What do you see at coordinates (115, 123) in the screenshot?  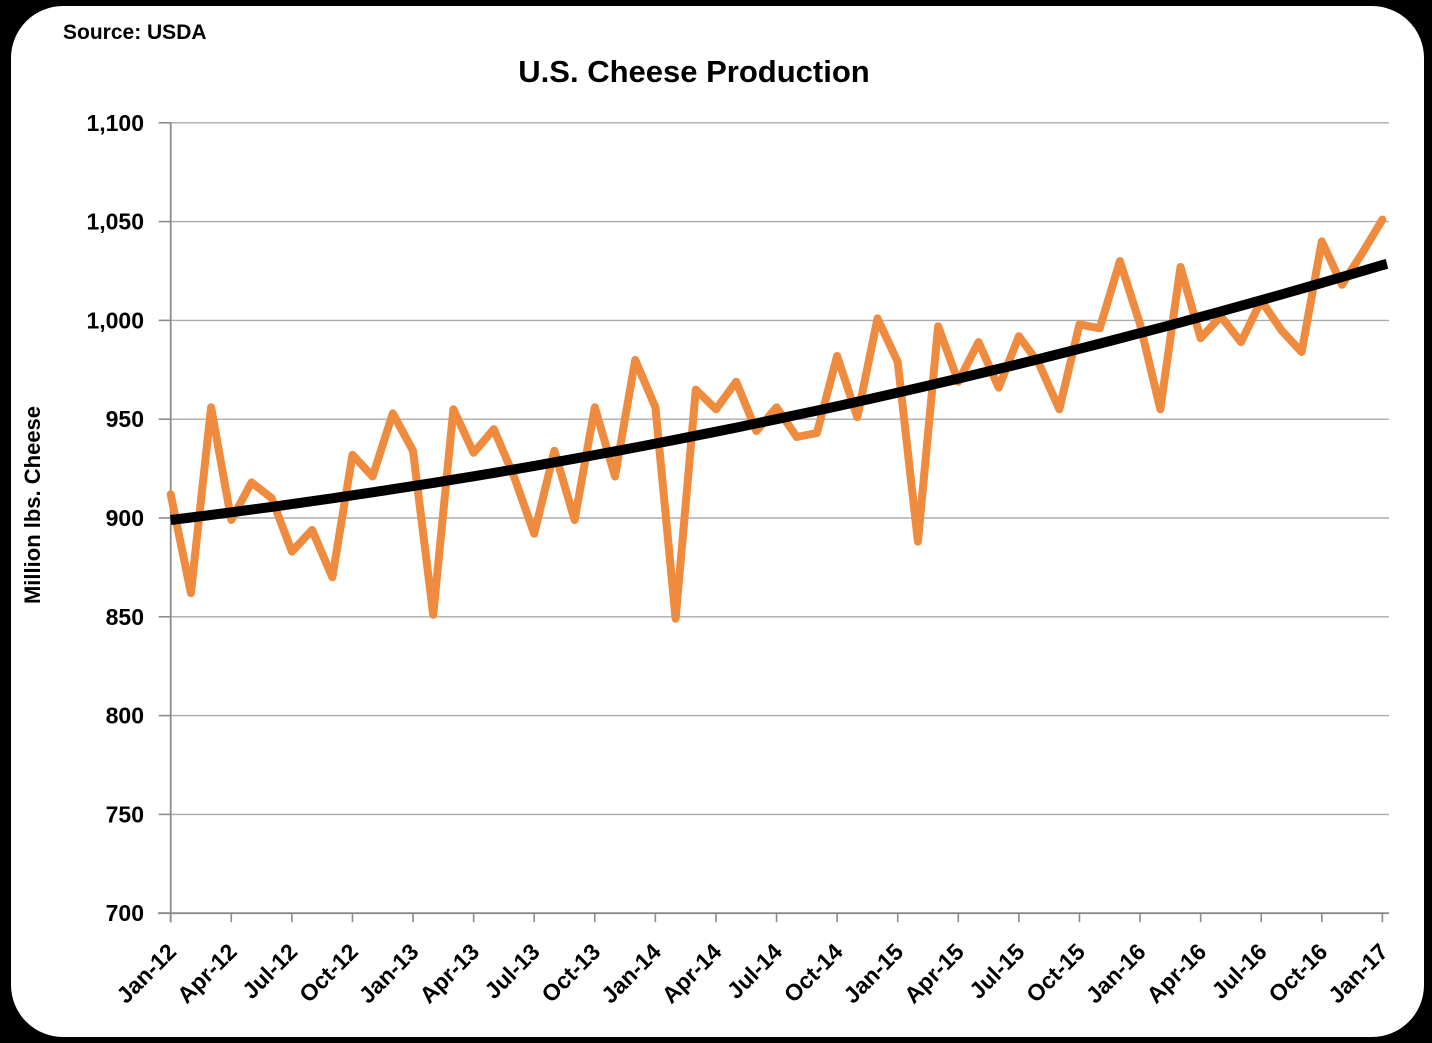 I see `y-tick-label: 1,100` at bounding box center [115, 123].